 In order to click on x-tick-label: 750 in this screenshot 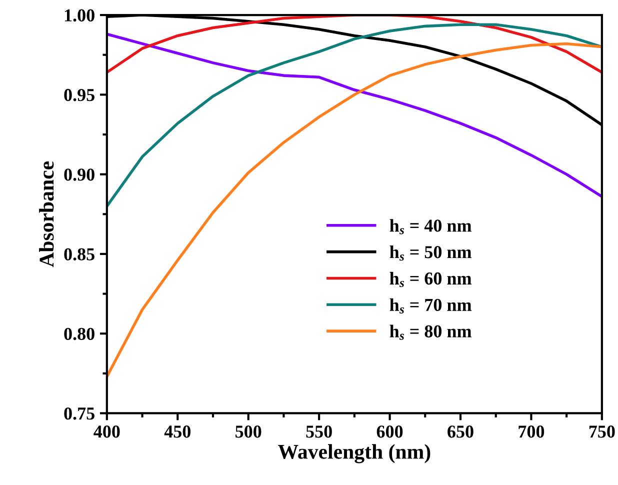, I will do `click(602, 432)`.